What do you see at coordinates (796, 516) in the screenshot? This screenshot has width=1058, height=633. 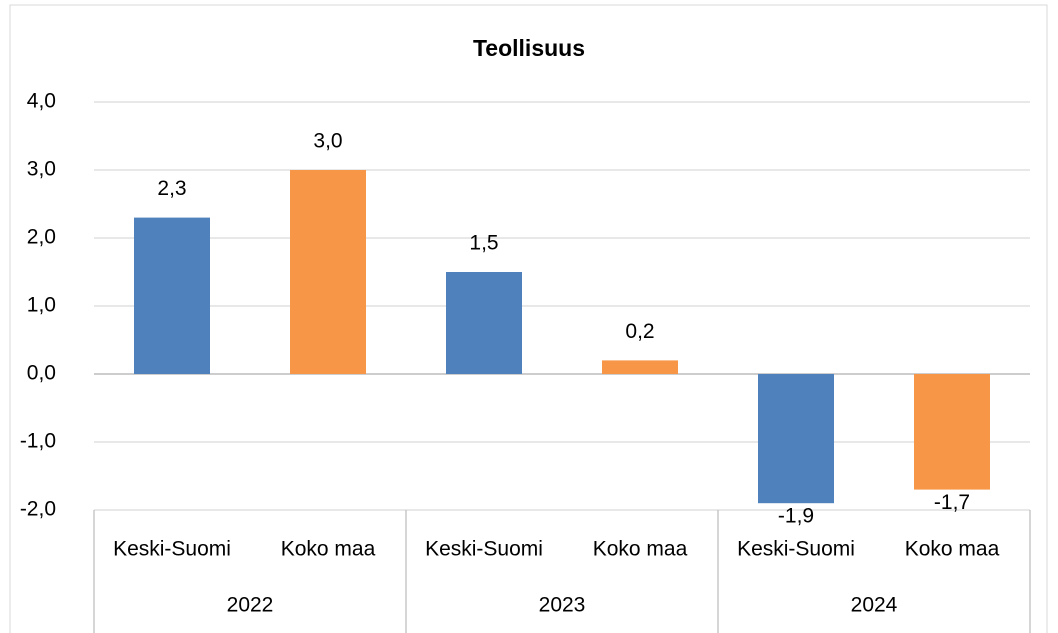 I see `data-label: -1,9` at bounding box center [796, 516].